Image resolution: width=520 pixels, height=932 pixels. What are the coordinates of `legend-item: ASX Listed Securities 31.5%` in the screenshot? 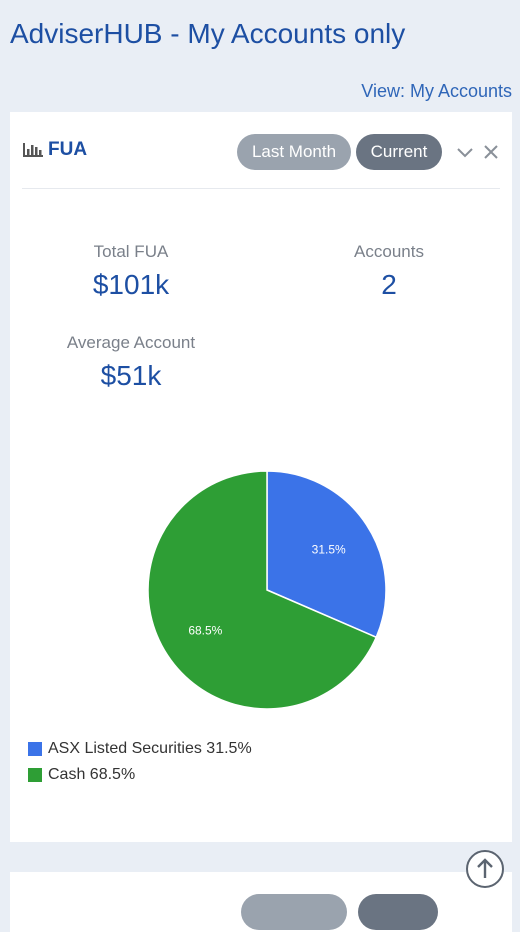 It's located at (140, 749).